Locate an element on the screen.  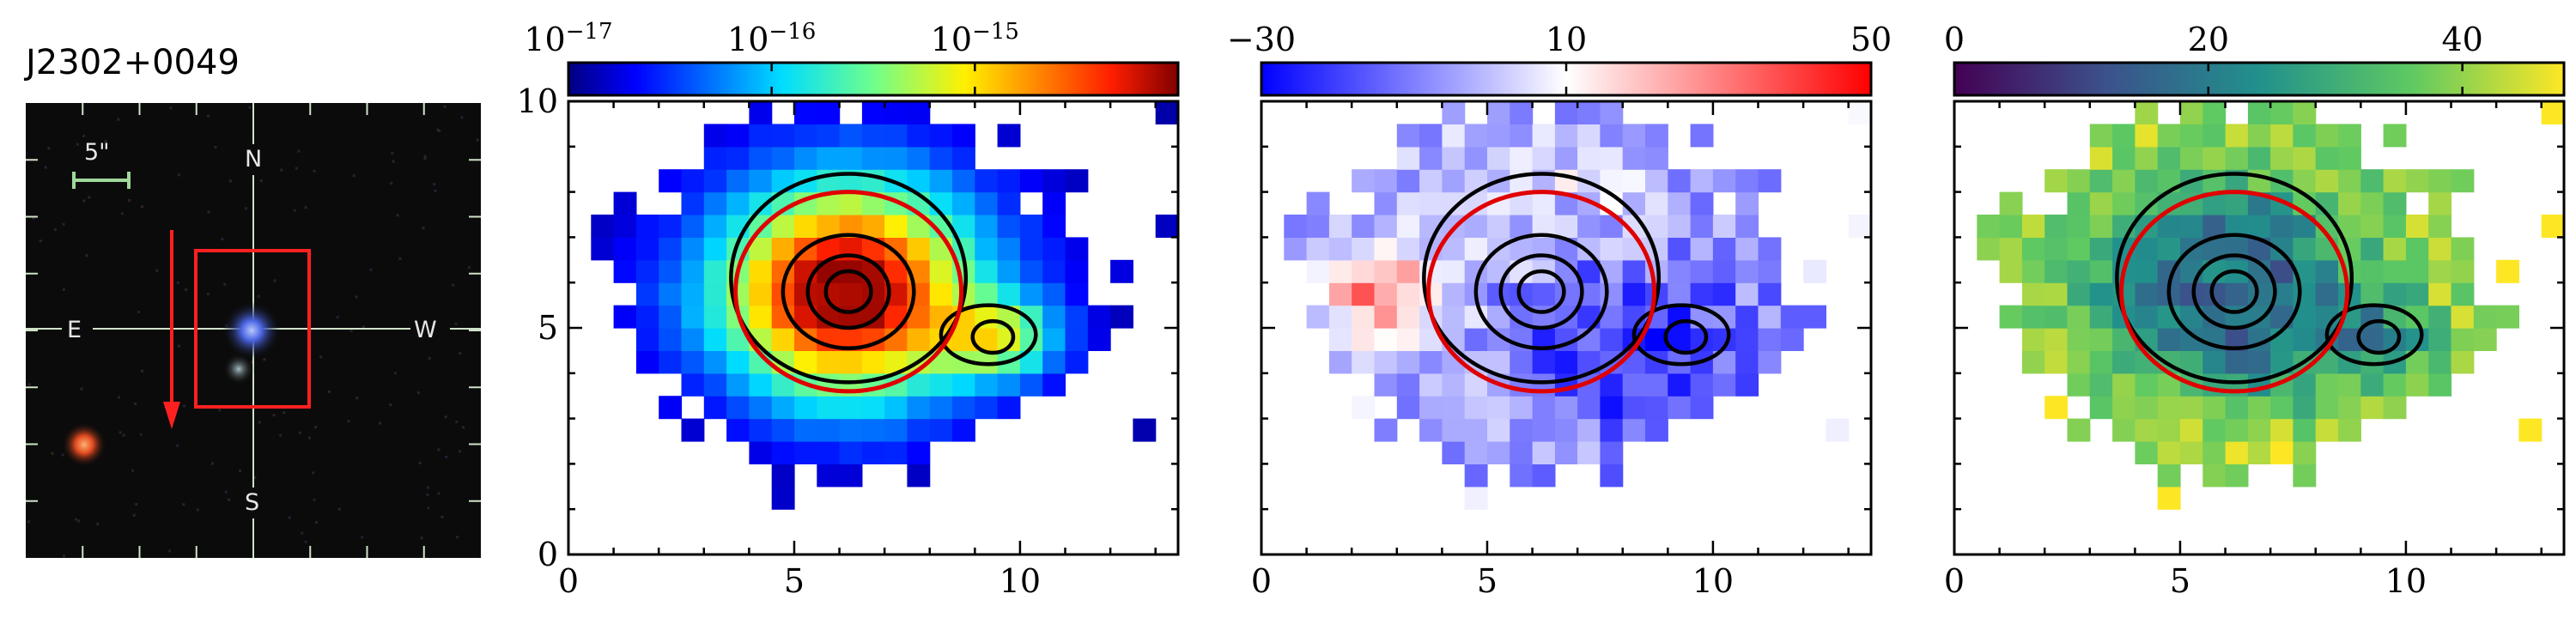
sky-thumbnail: N S E W 5" is located at coordinates (253, 330).